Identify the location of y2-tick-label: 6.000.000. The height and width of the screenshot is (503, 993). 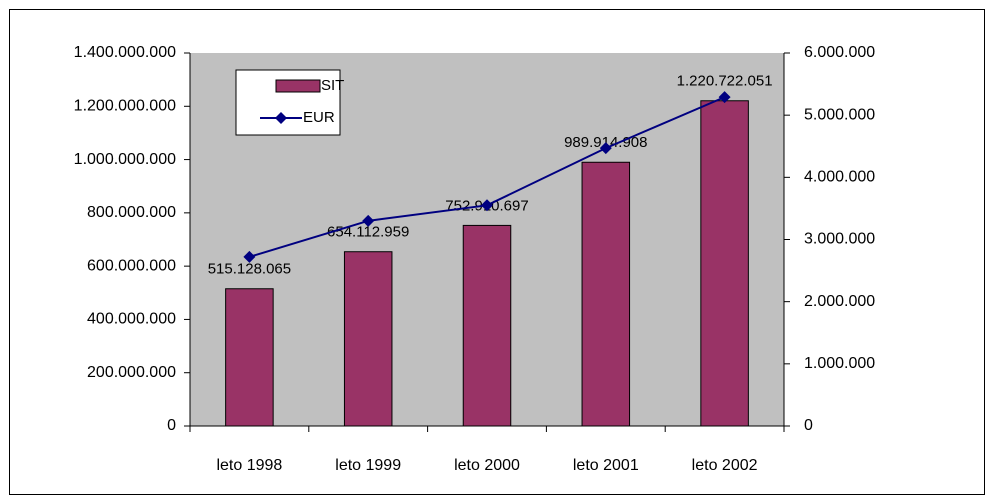
(839, 52).